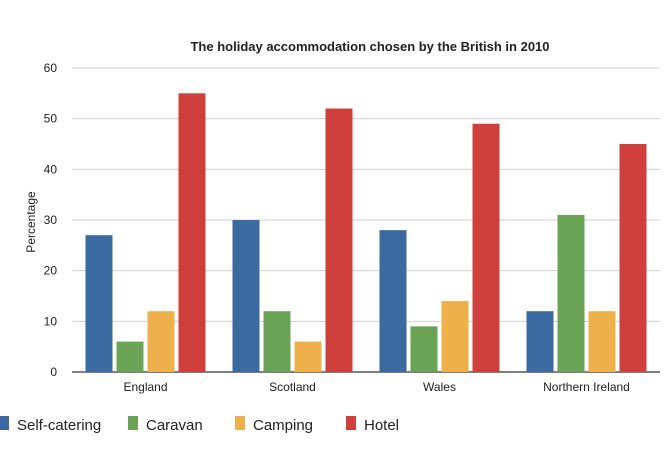 Image resolution: width=669 pixels, height=459 pixels. I want to click on bar-camping-scotland, so click(308, 356).